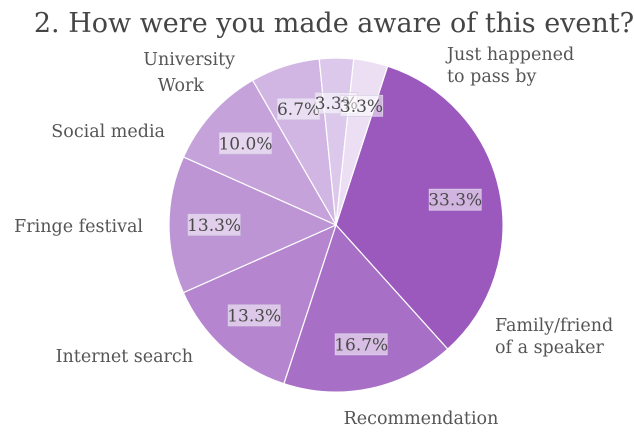 The image size is (634, 438). Describe the element at coordinates (78, 227) in the screenshot. I see `category-label-fringe-festival: Fringe festival` at that location.